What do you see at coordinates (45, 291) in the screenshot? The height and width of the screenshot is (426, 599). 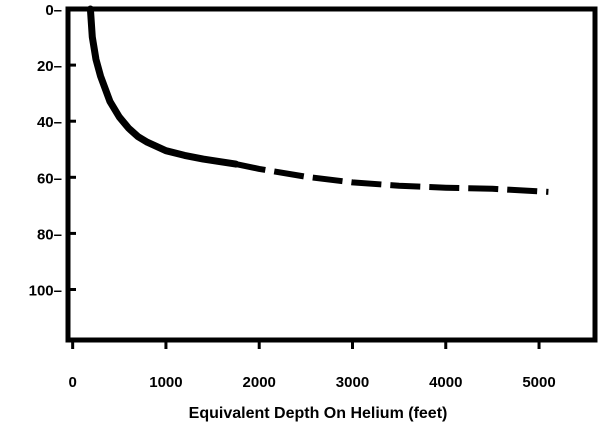 I see `y-tick-label: 100–` at bounding box center [45, 291].